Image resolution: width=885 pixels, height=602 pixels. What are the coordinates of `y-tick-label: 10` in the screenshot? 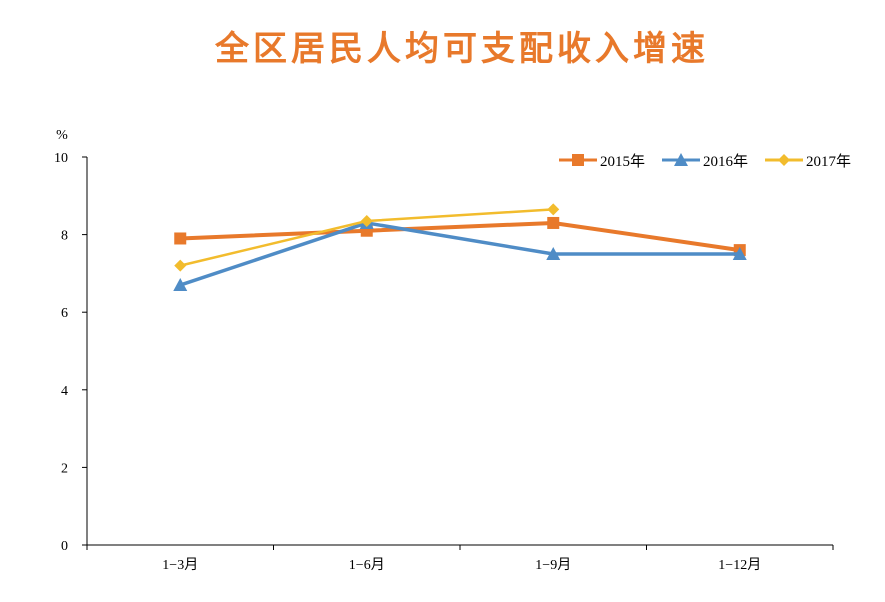 It's located at (61, 158).